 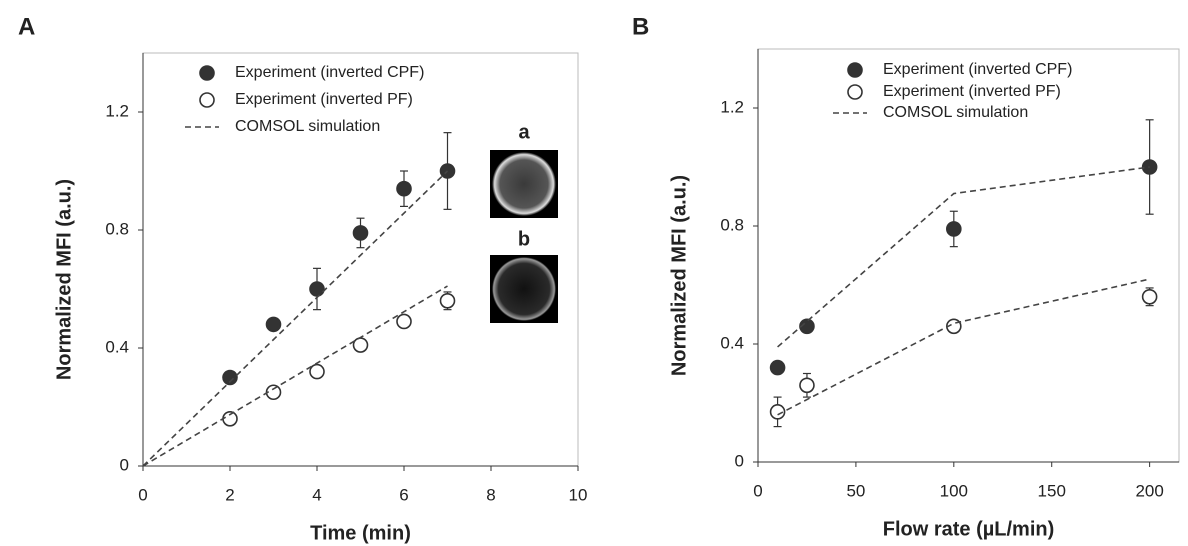 I want to click on x-tick-label: 2, so click(x=229, y=494).